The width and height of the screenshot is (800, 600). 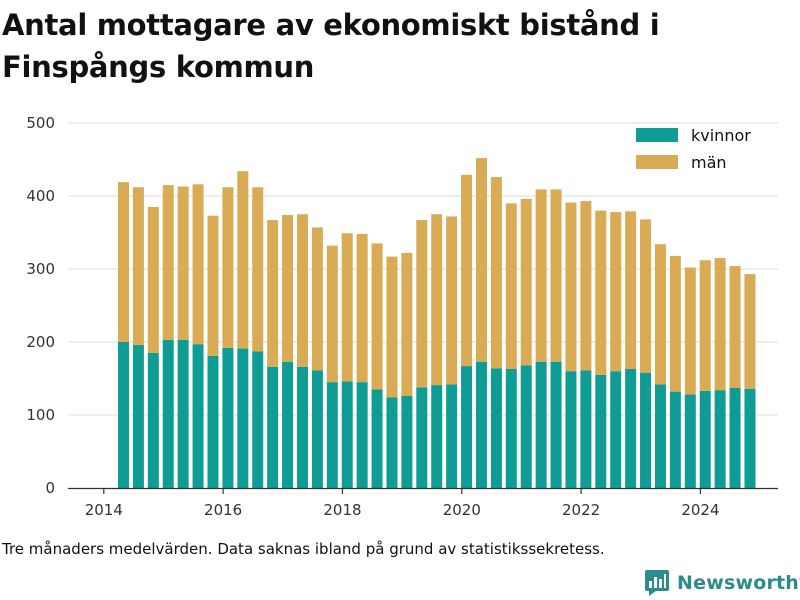 What do you see at coordinates (40, 415) in the screenshot?
I see `y-tick-label: 100` at bounding box center [40, 415].